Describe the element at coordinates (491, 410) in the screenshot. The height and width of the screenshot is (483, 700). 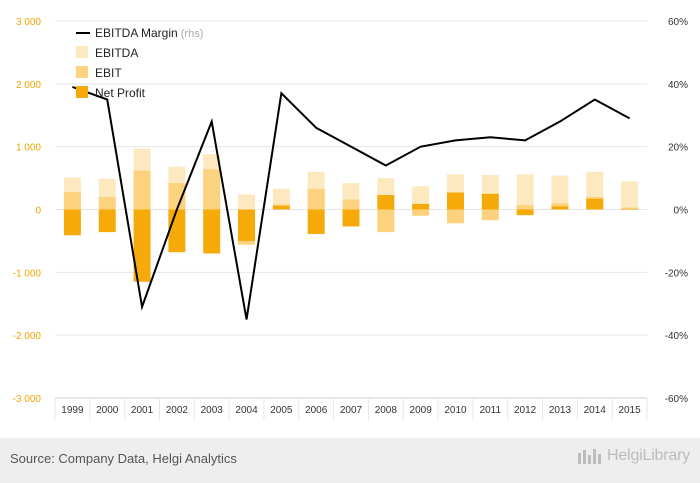
I see `x-tick-label: 2011` at that location.